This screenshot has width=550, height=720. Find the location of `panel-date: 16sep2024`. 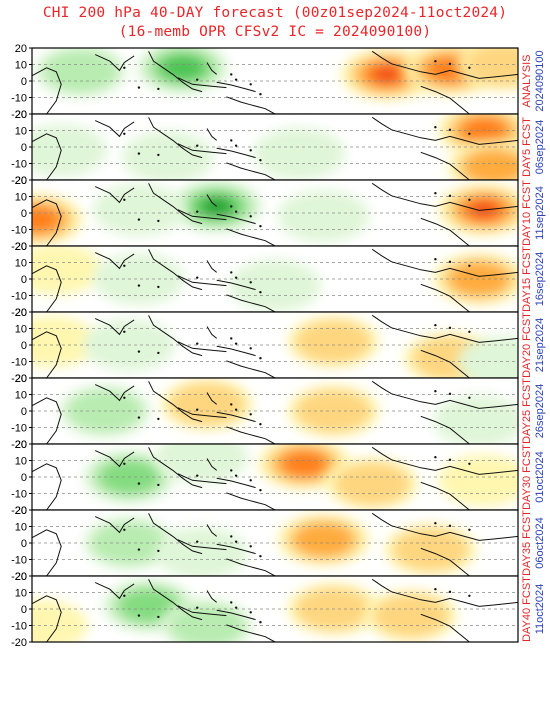

panel-date: 16sep2024 is located at coordinates (540, 279).